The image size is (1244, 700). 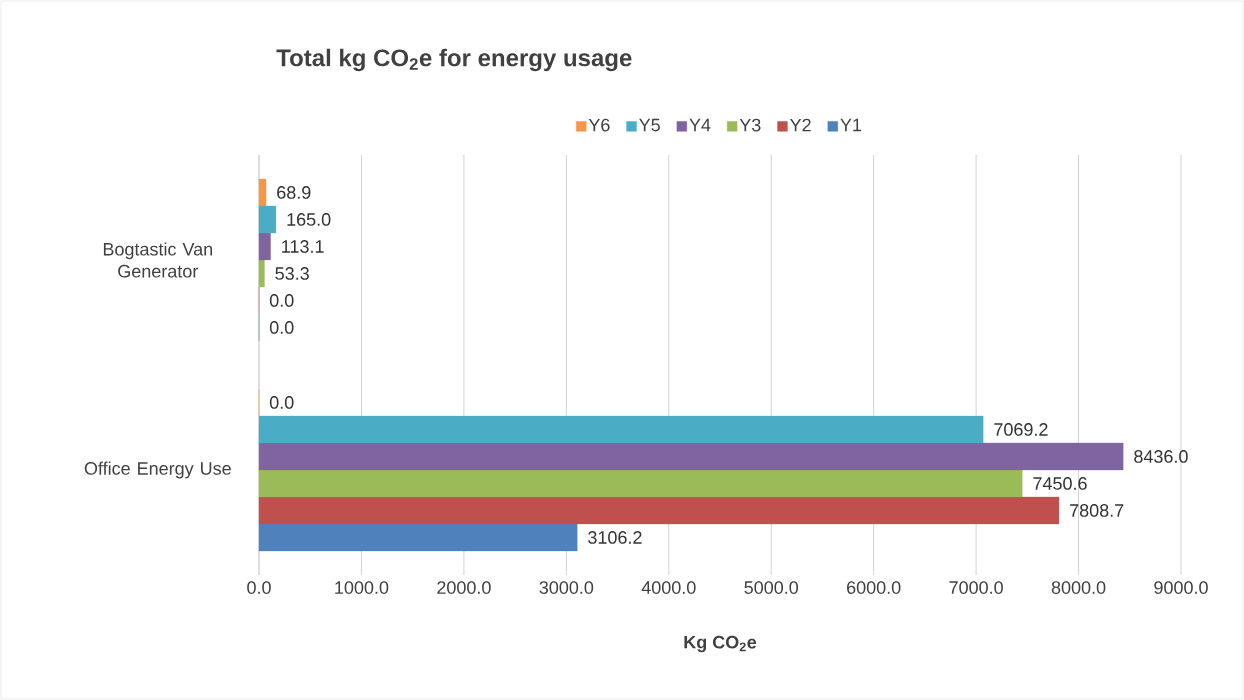 What do you see at coordinates (1161, 456) in the screenshot?
I see `data-label: 8436.0` at bounding box center [1161, 456].